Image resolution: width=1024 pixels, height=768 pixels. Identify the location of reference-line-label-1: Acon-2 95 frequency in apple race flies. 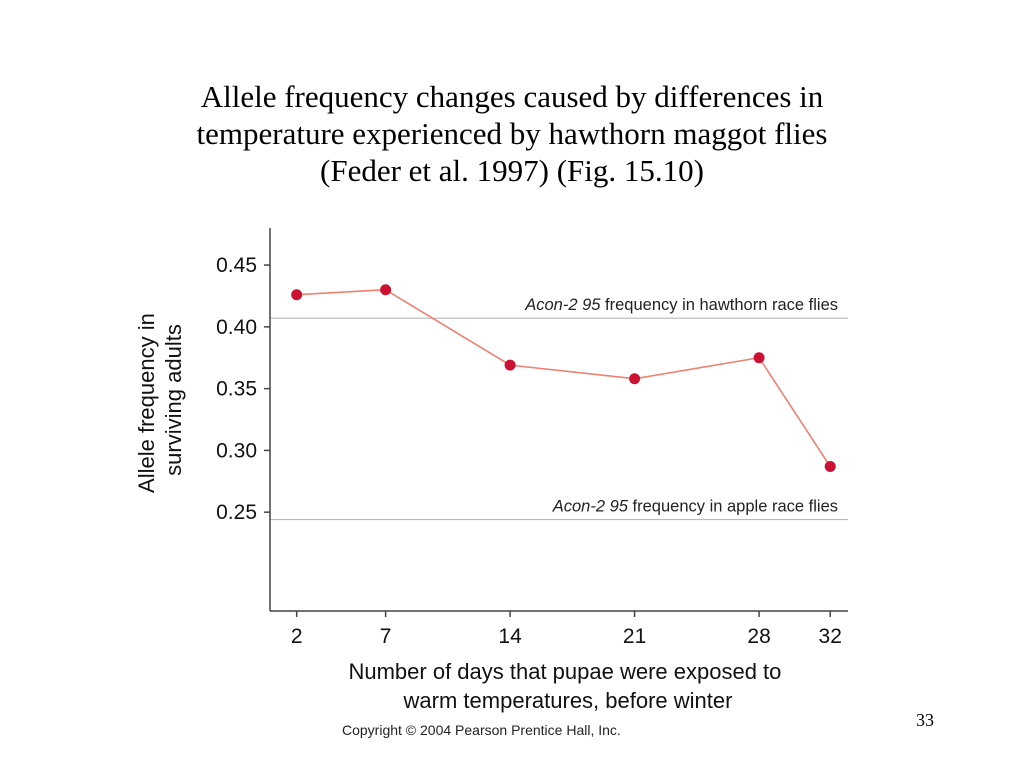
(695, 507).